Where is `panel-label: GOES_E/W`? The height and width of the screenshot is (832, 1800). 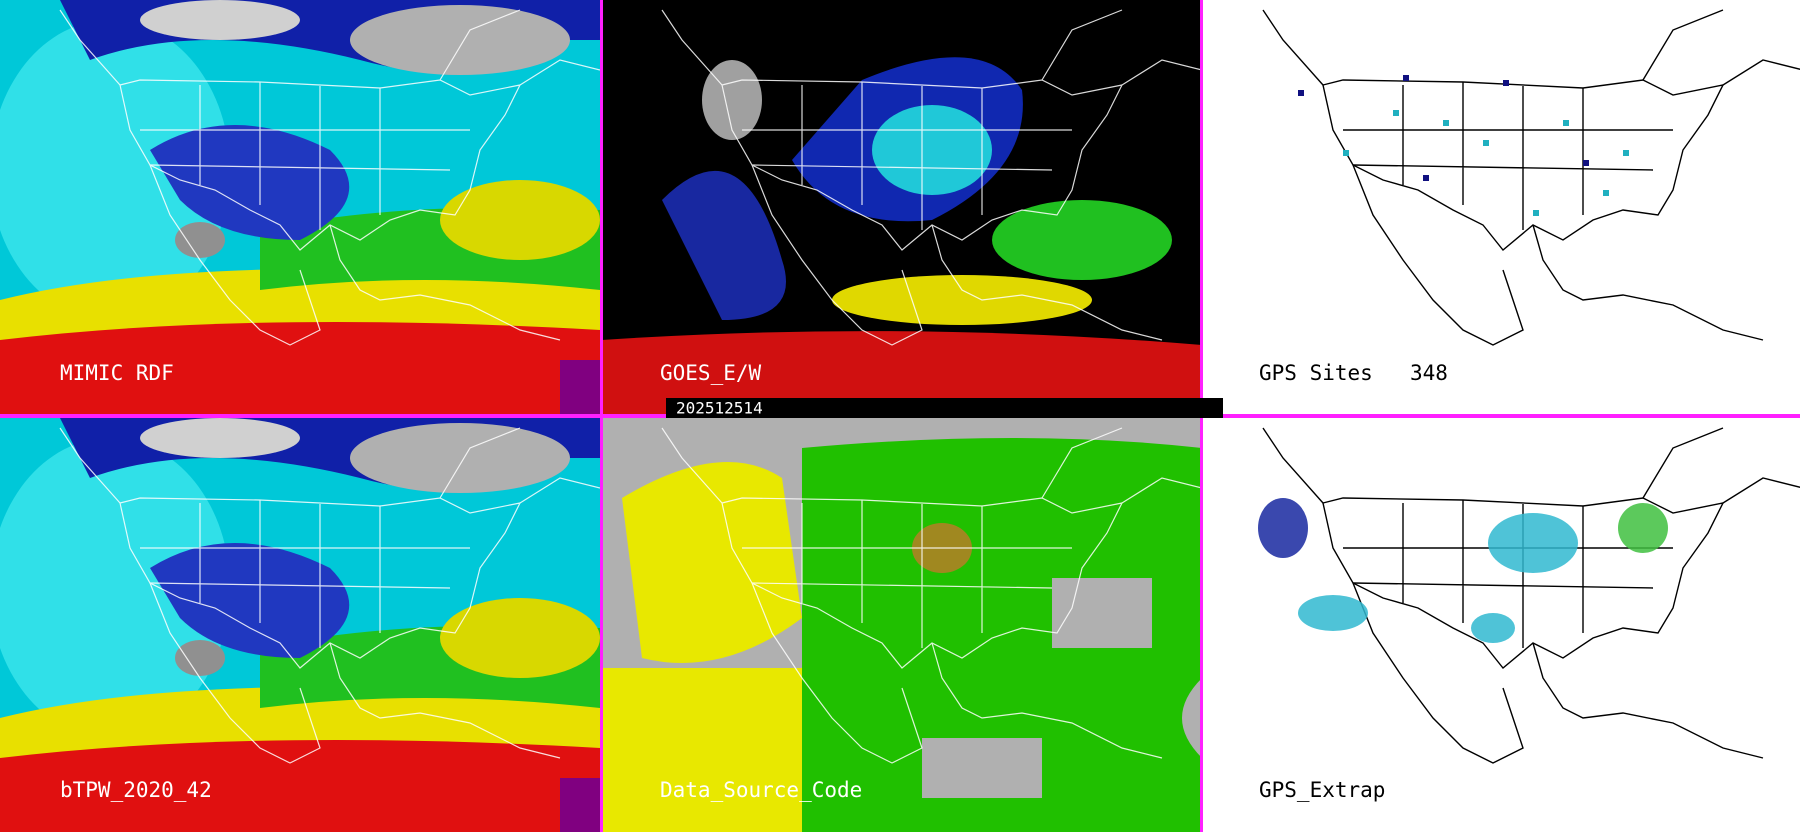
panel-label: GOES_E/W is located at coordinates (711, 373).